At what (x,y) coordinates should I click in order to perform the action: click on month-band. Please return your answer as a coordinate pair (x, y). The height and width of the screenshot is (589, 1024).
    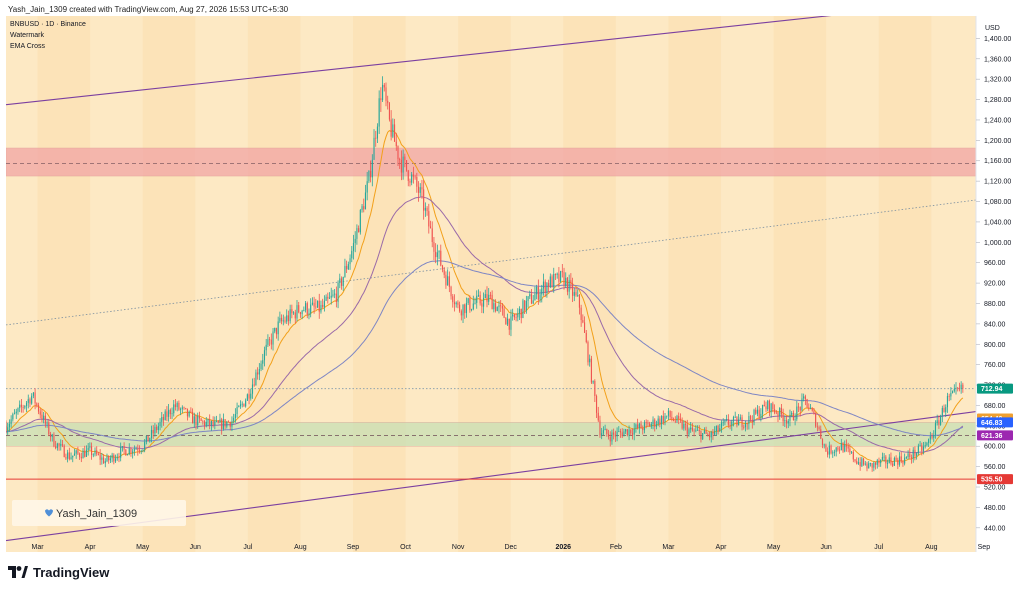
    Looking at the image, I should click on (64, 284).